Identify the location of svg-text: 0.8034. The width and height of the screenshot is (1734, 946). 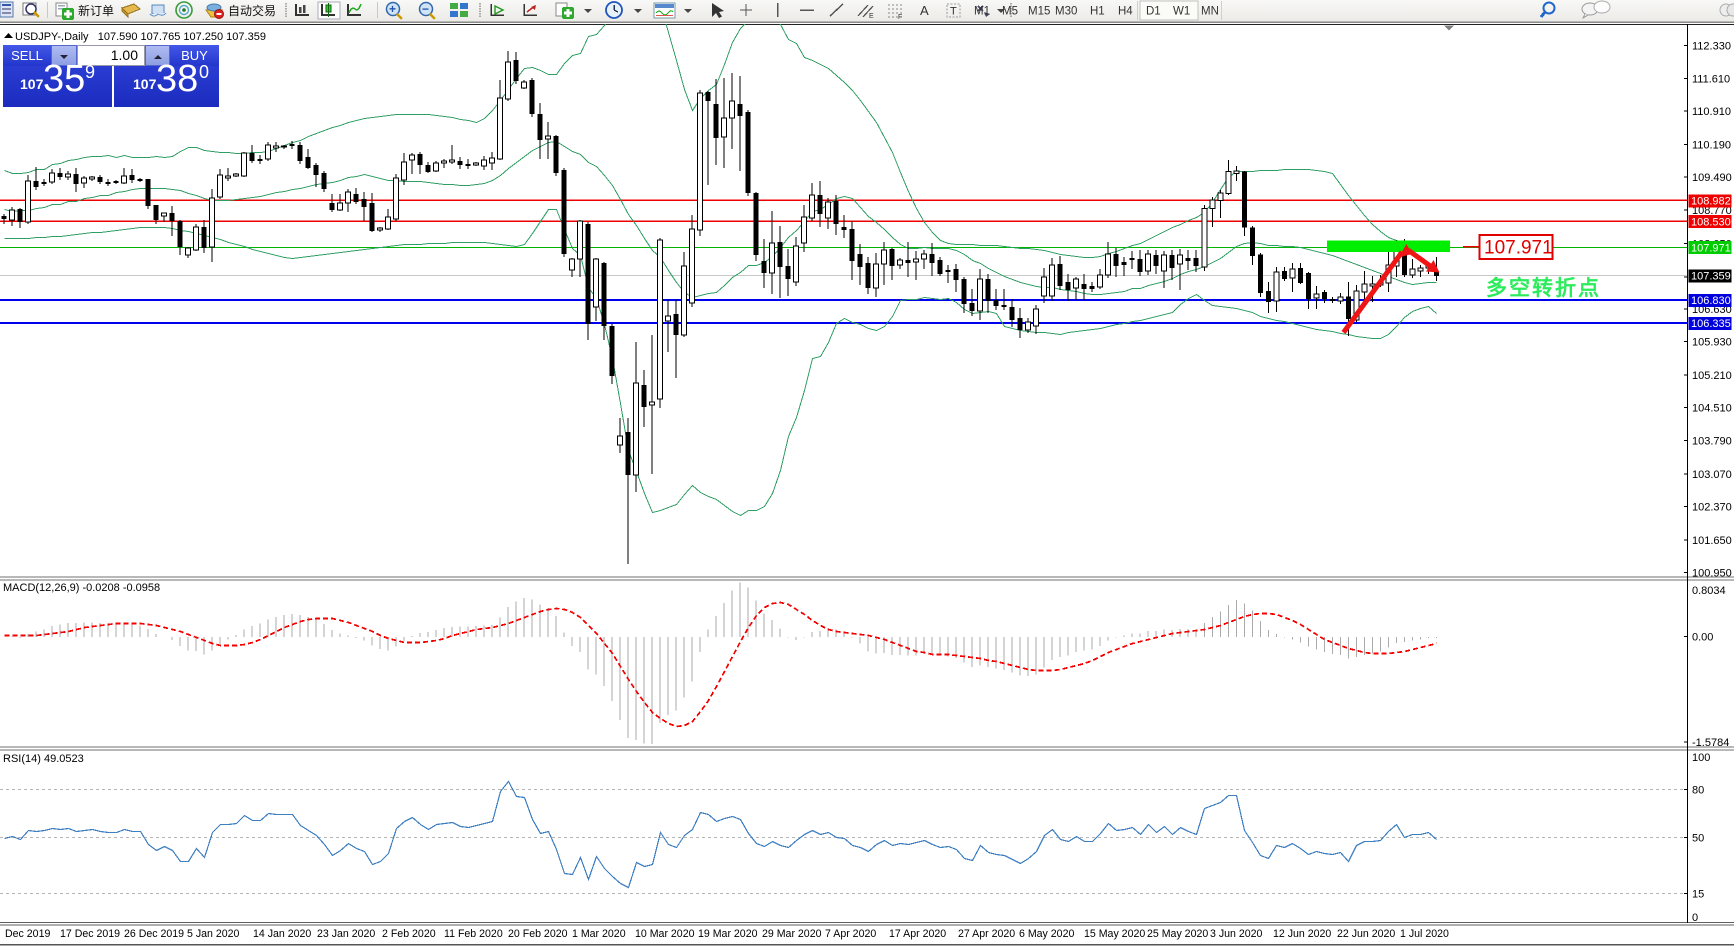
(1709, 591).